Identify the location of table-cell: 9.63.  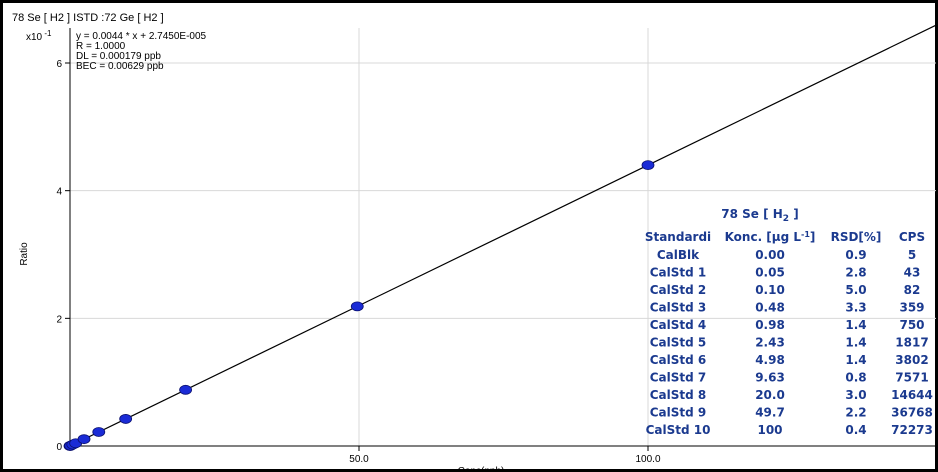
(770, 378).